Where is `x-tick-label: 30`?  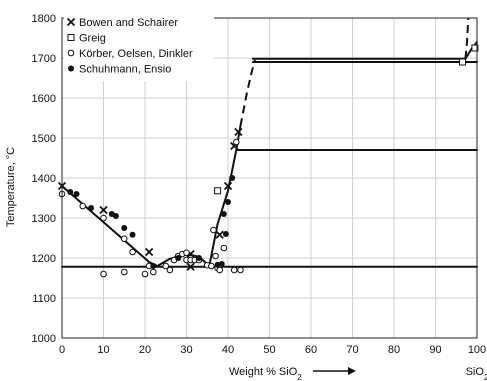 x-tick-label: 30 is located at coordinates (186, 350).